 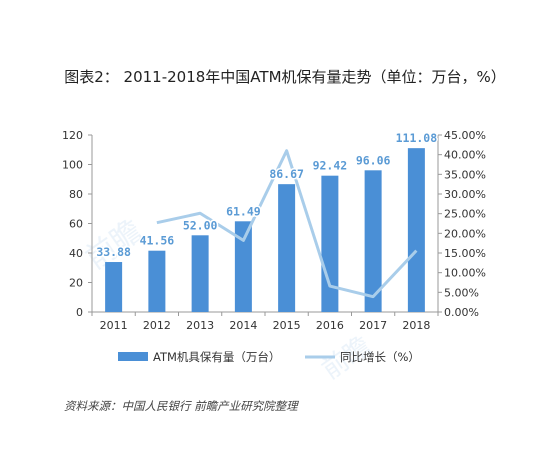 I want to click on y-left-tick-label: 40, so click(x=76, y=253).